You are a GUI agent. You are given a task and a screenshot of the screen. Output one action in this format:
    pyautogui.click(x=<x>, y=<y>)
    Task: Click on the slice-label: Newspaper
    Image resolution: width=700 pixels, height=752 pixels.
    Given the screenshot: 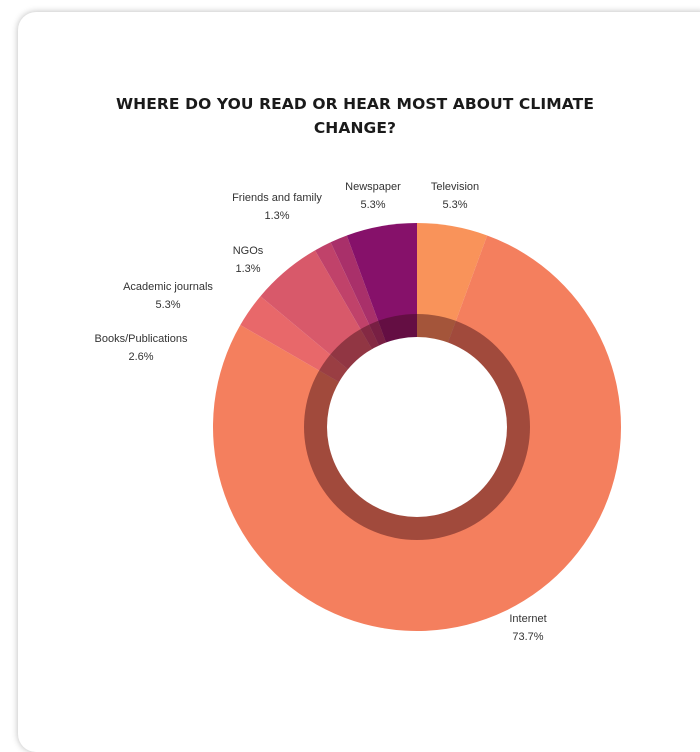 What is the action you would take?
    pyautogui.click(x=373, y=187)
    